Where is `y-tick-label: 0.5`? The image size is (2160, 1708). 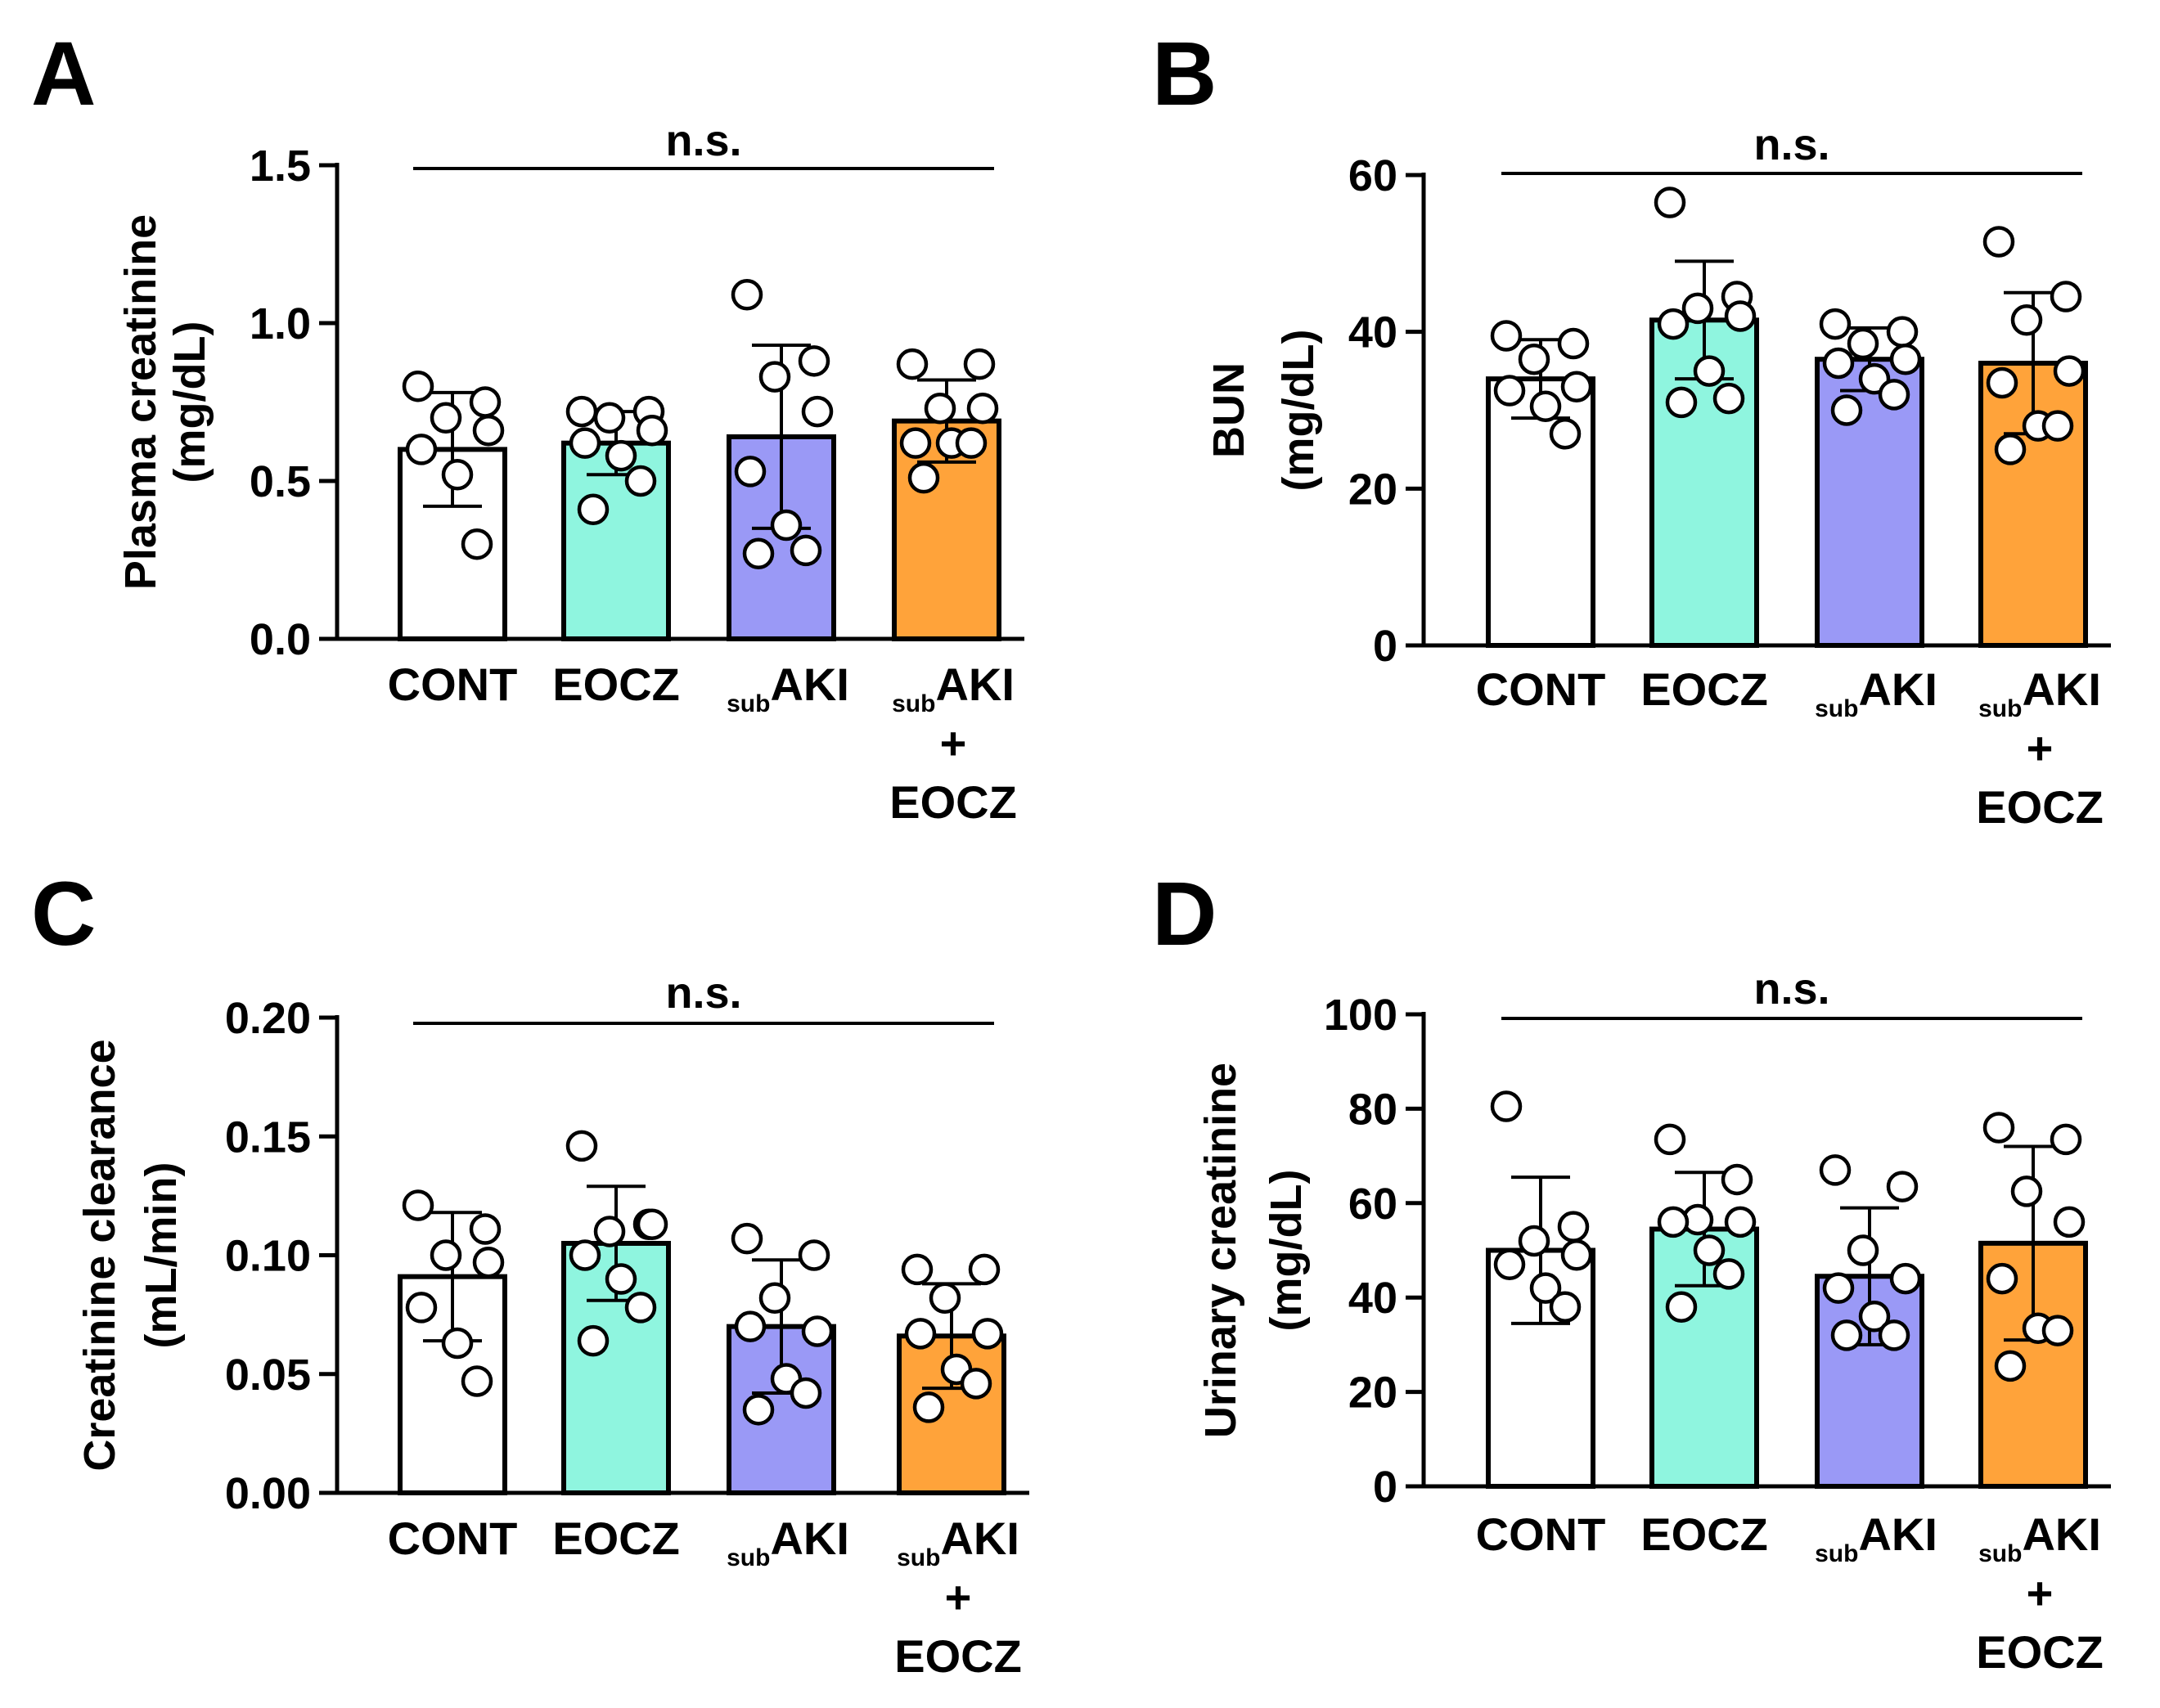 y-tick-label: 0.5 is located at coordinates (281, 481).